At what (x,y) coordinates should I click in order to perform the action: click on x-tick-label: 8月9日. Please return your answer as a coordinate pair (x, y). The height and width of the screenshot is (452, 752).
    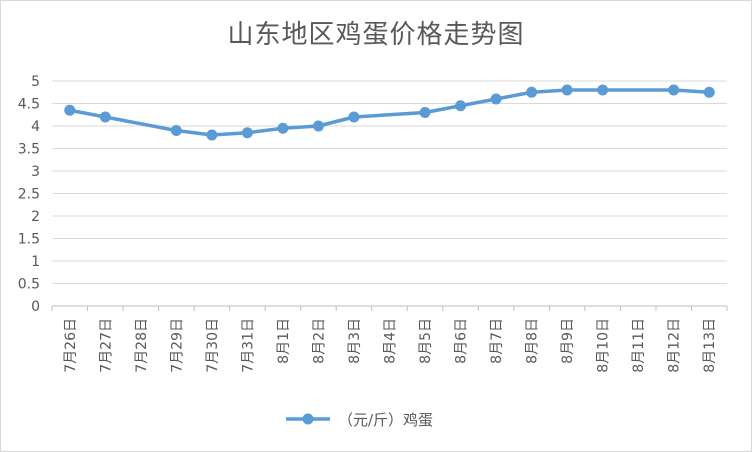
    Looking at the image, I should click on (568, 341).